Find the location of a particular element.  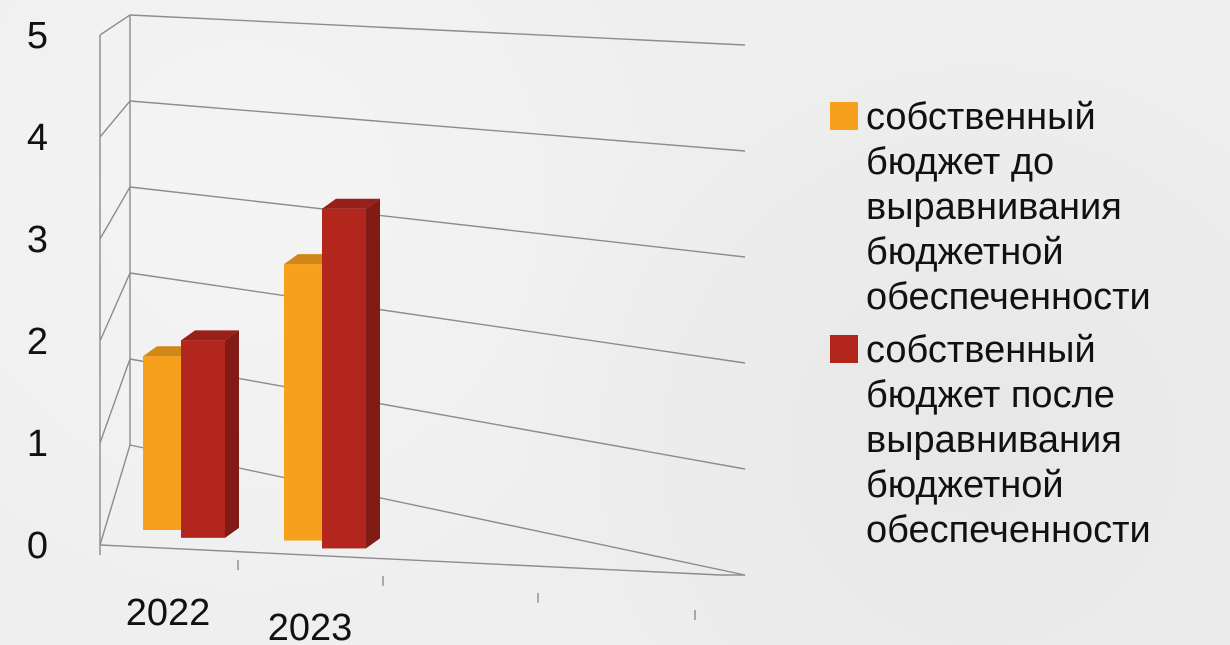

y-tick-label-1: 1 is located at coordinates (37, 444).